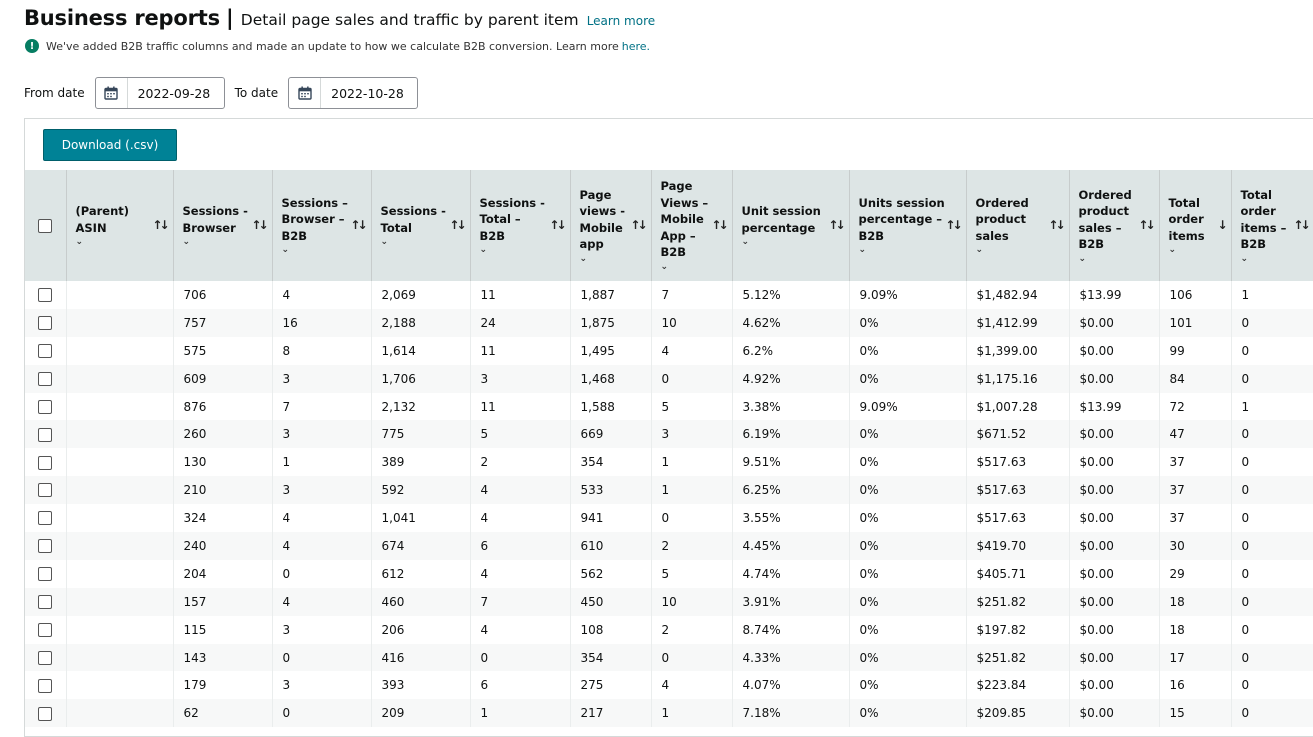  What do you see at coordinates (908, 225) in the screenshot?
I see `column-header: Units session percentage – B2B ⌄ ↑↓` at bounding box center [908, 225].